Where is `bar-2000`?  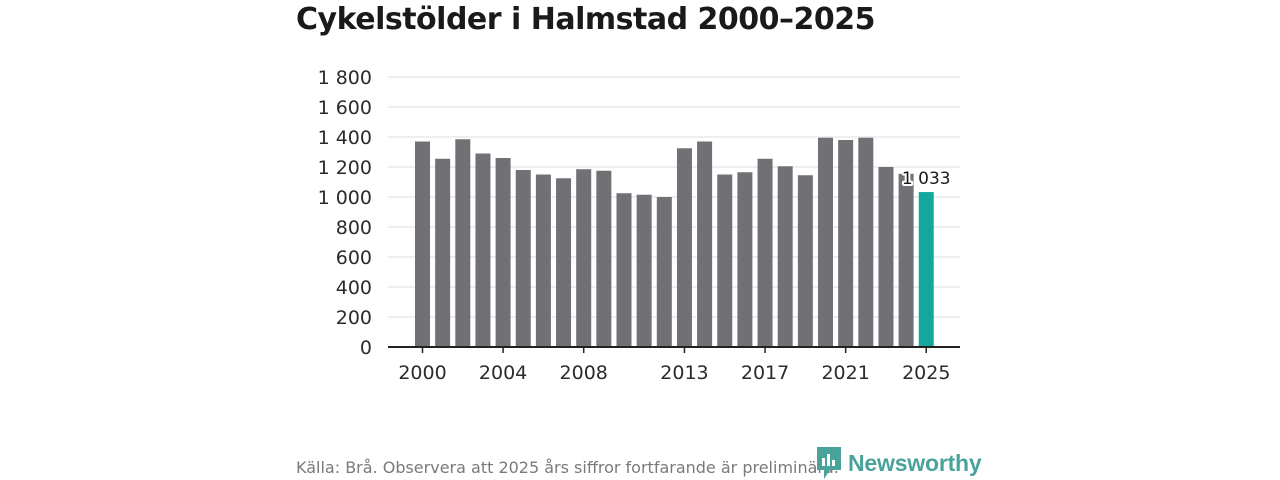 bar-2000 is located at coordinates (422, 244).